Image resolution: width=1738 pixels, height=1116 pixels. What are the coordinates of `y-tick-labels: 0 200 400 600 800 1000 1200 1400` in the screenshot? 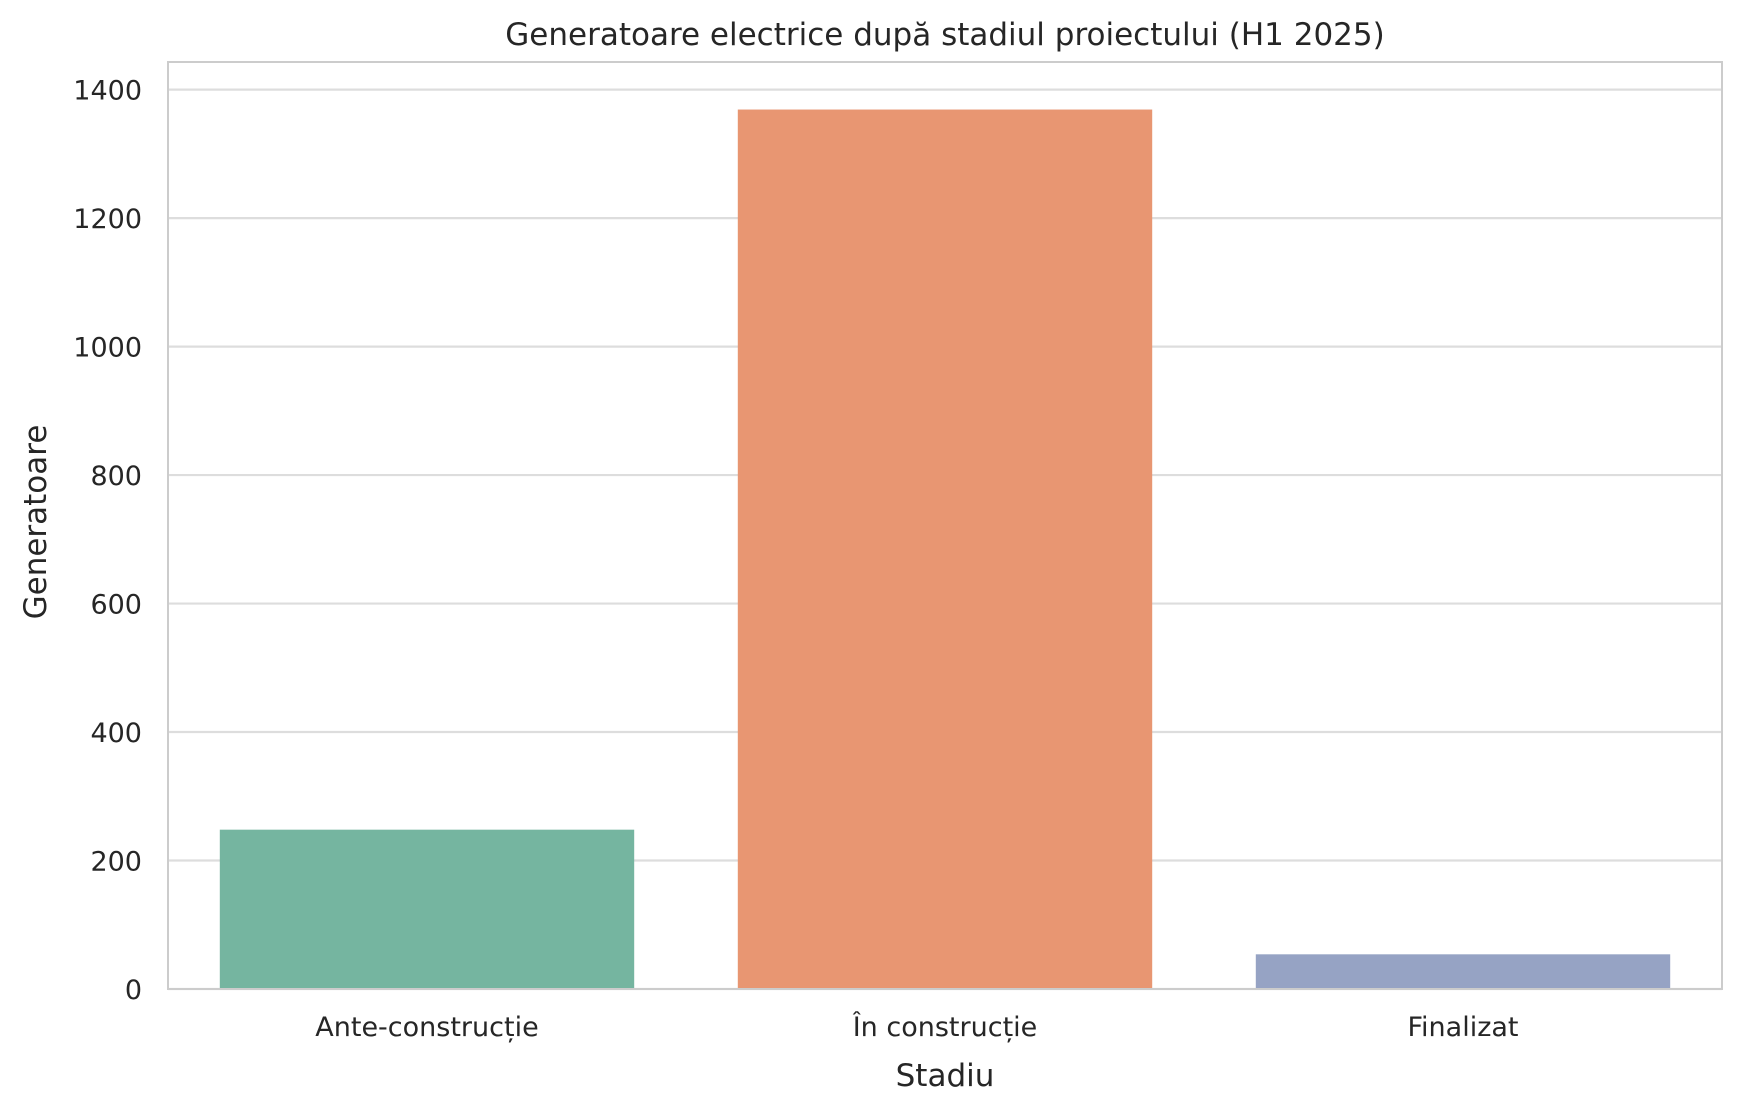 It's located at (107, 541).